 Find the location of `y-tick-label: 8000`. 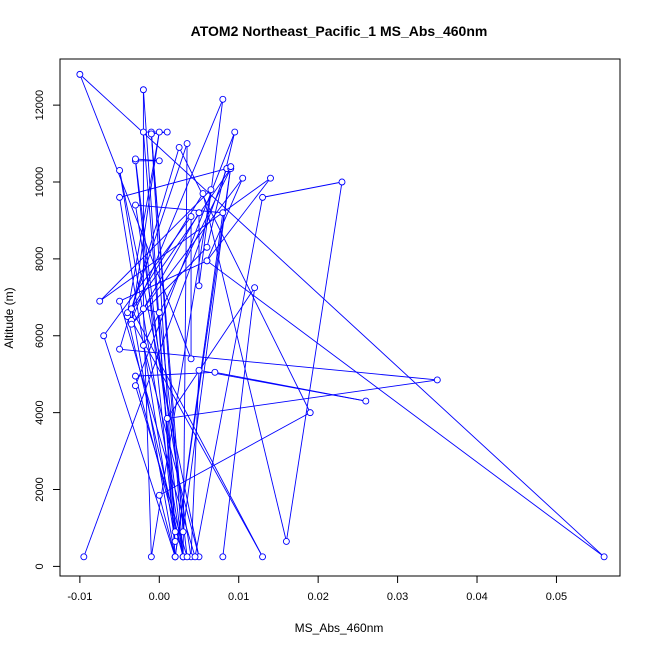

y-tick-label: 8000 is located at coordinates (40, 259).